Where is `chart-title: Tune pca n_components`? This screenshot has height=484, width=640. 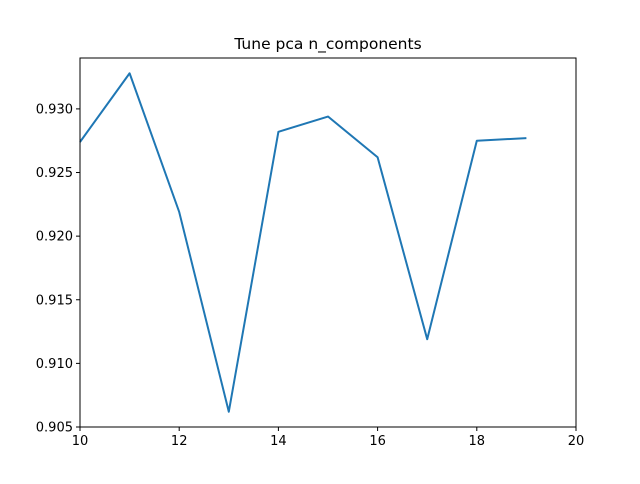
chart-title: Tune pca n_components is located at coordinates (327, 44).